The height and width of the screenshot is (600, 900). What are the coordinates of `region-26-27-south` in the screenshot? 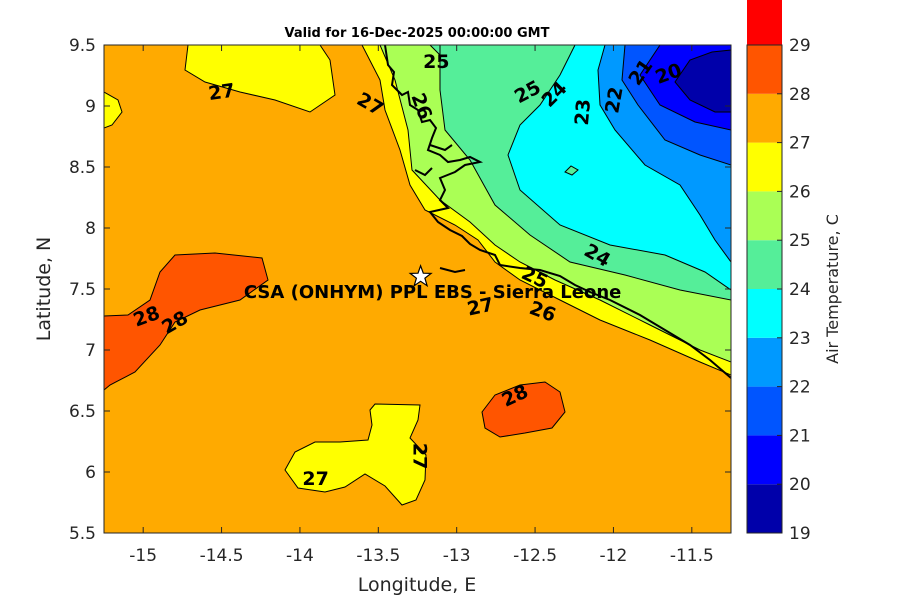 It's located at (355, 454).